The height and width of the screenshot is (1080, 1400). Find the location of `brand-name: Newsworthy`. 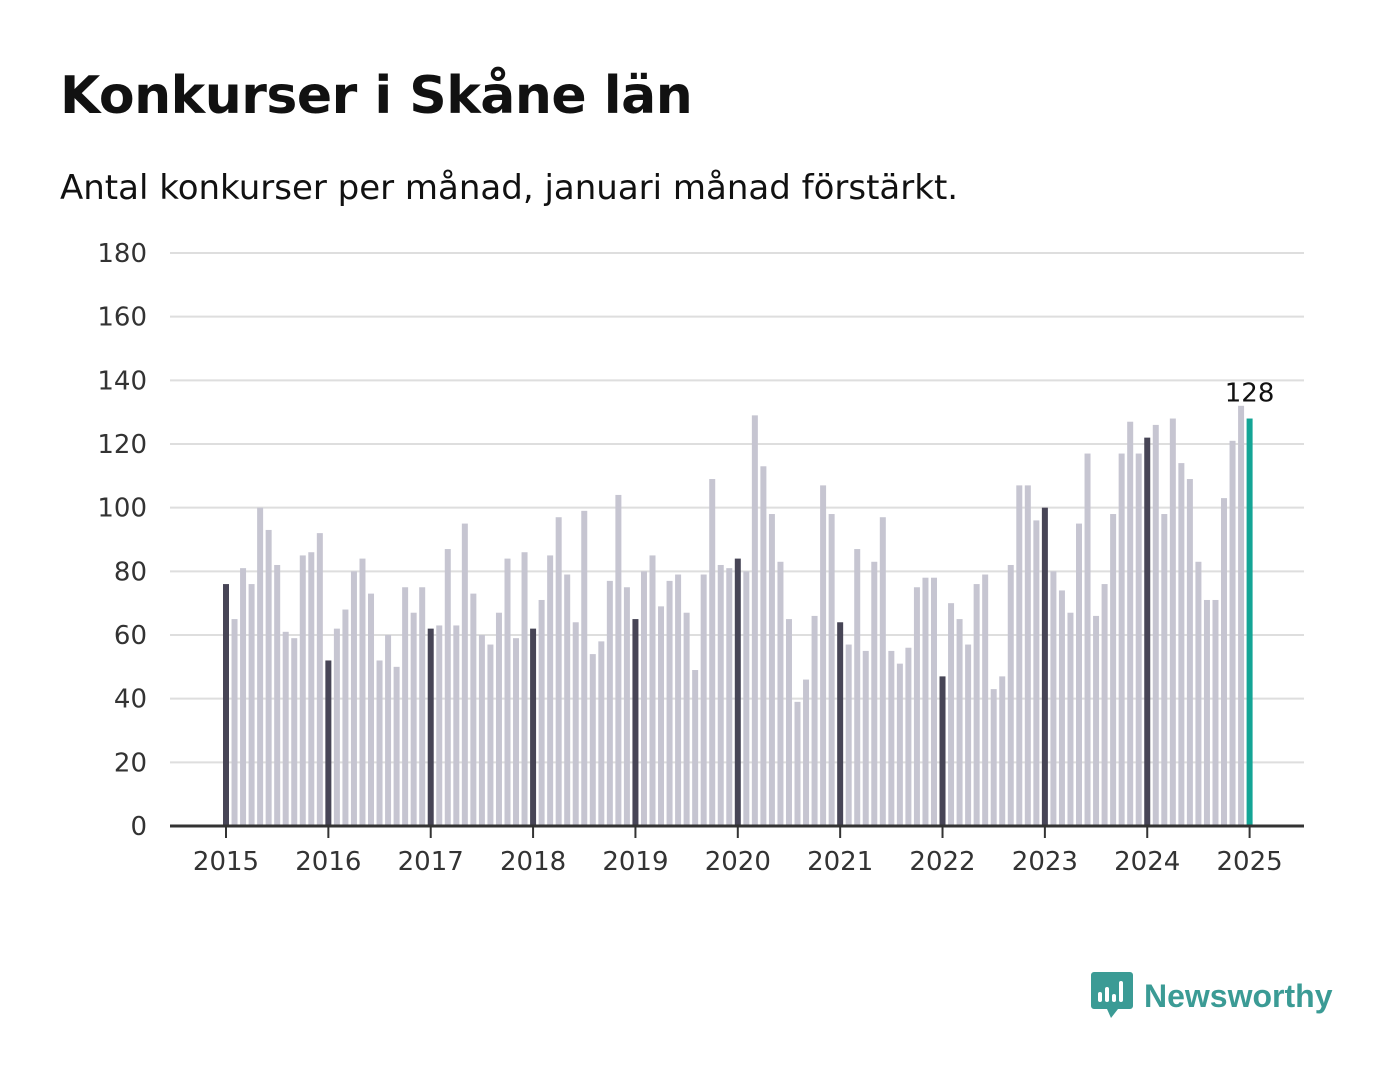

brand-name: Newsworthy is located at coordinates (1238, 995).